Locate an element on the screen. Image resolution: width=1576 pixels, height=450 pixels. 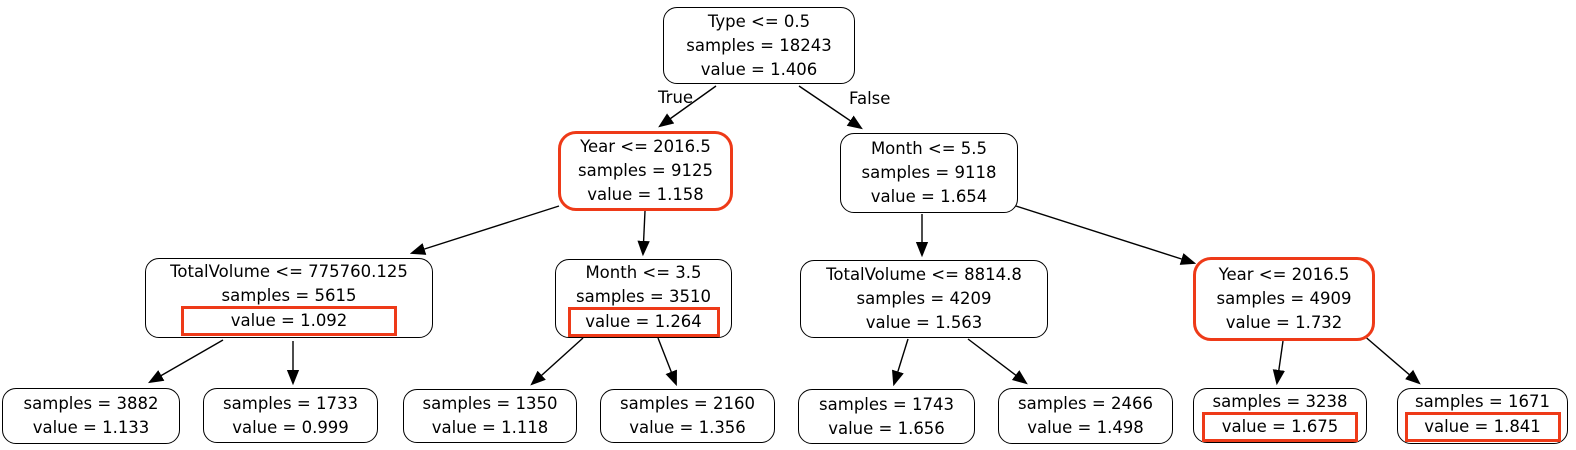
node-samples: samples = 1733 is located at coordinates (290, 403).